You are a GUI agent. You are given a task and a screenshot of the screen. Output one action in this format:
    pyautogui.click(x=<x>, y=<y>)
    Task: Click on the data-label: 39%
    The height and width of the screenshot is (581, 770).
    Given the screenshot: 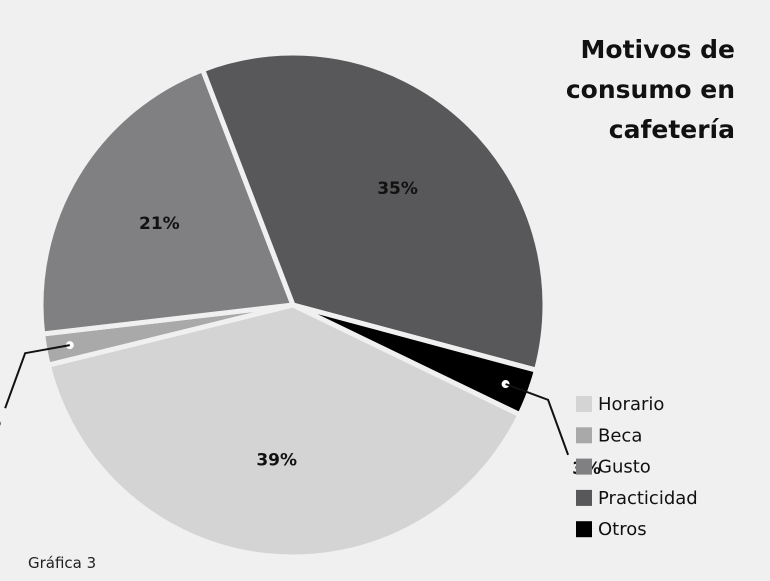 What is the action you would take?
    pyautogui.click(x=276, y=460)
    